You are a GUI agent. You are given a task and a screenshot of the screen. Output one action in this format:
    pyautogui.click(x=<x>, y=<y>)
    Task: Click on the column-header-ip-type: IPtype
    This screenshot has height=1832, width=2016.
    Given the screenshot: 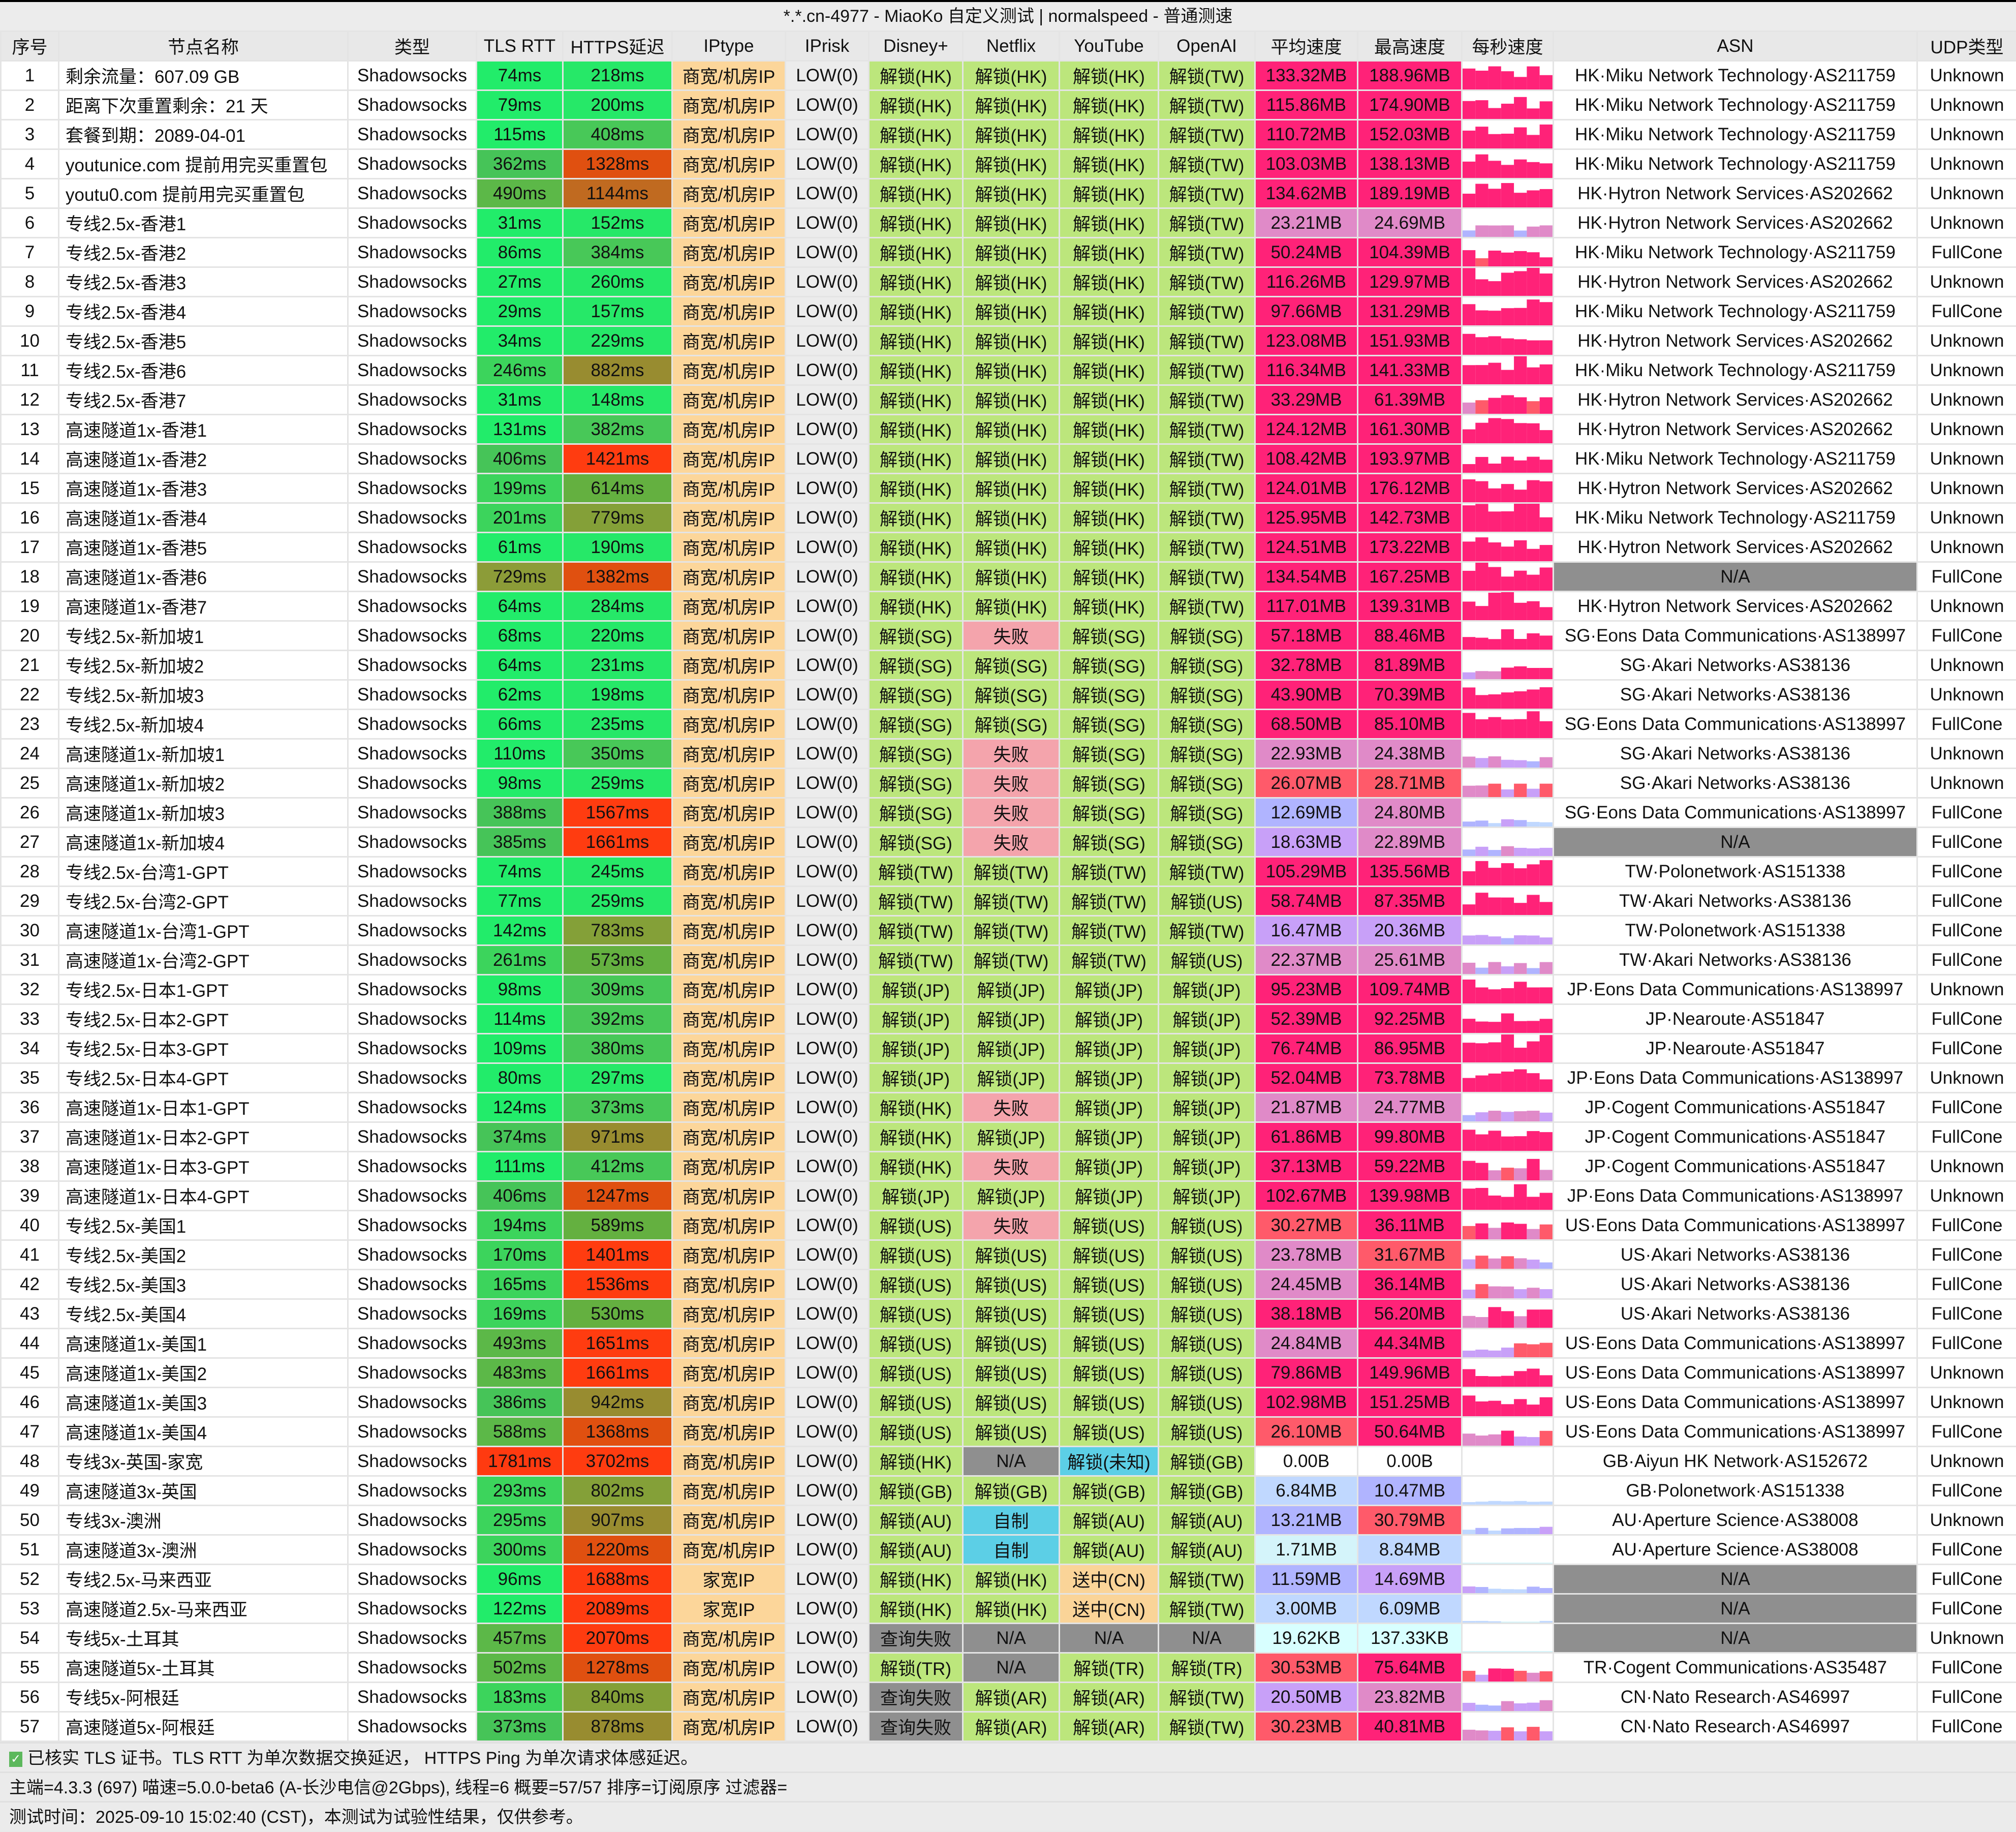 What is the action you would take?
    pyautogui.click(x=729, y=46)
    